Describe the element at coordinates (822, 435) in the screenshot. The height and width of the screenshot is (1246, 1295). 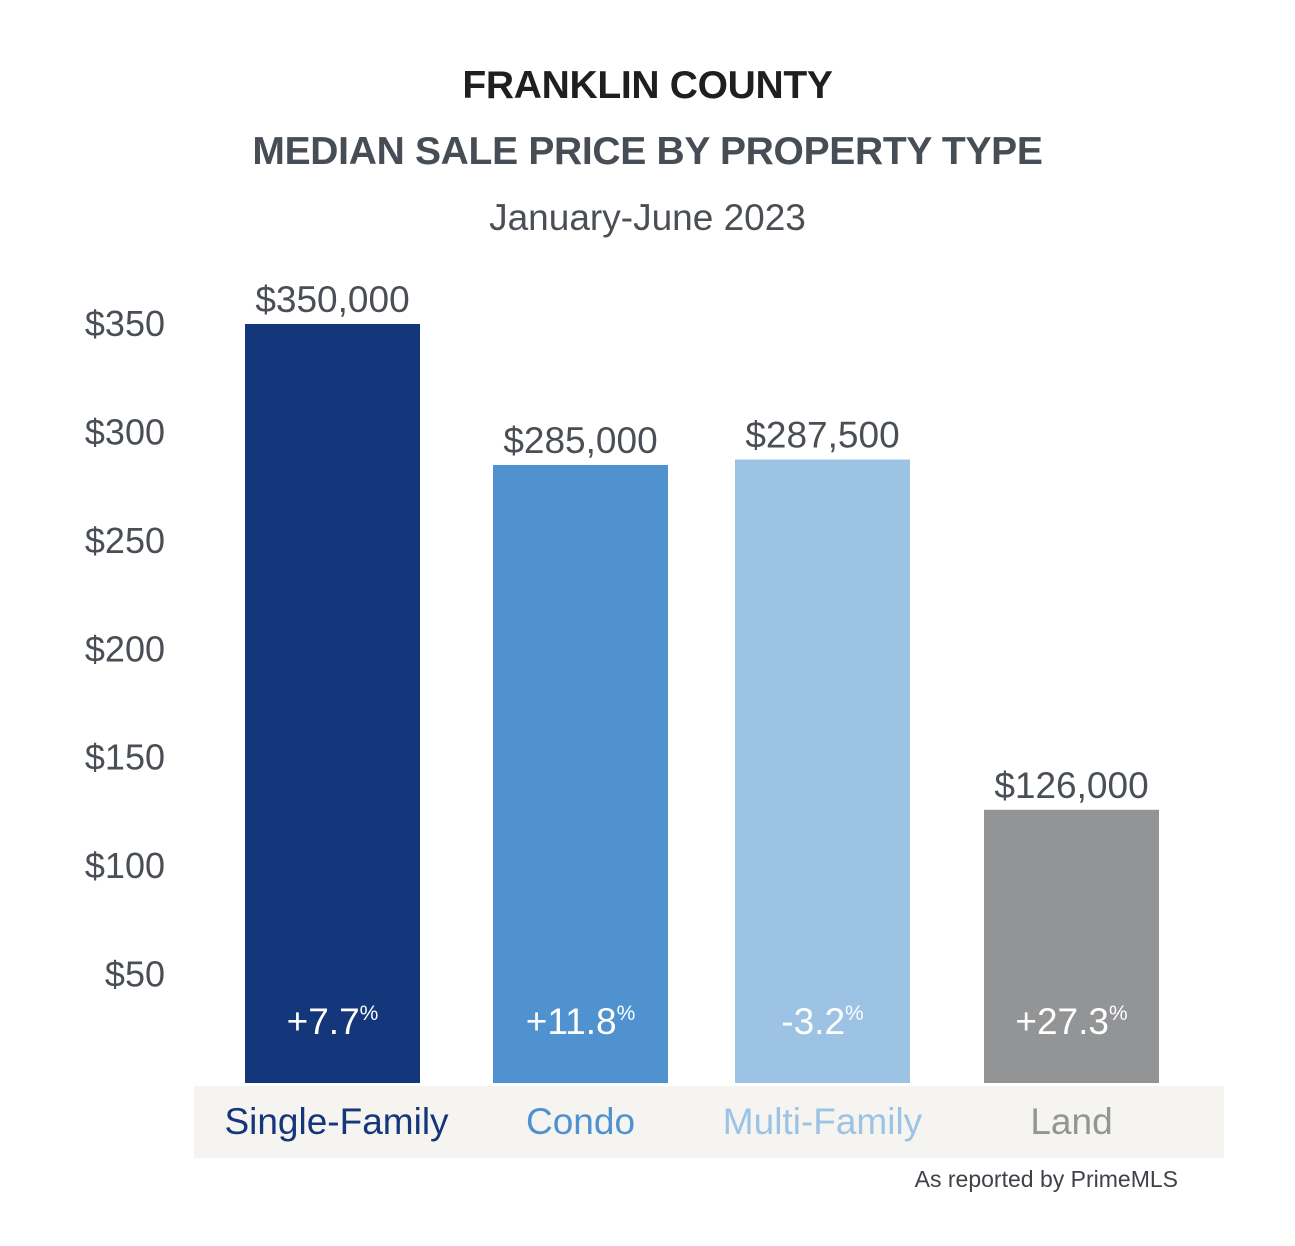
I see `bar-value-label: $287,500` at that location.